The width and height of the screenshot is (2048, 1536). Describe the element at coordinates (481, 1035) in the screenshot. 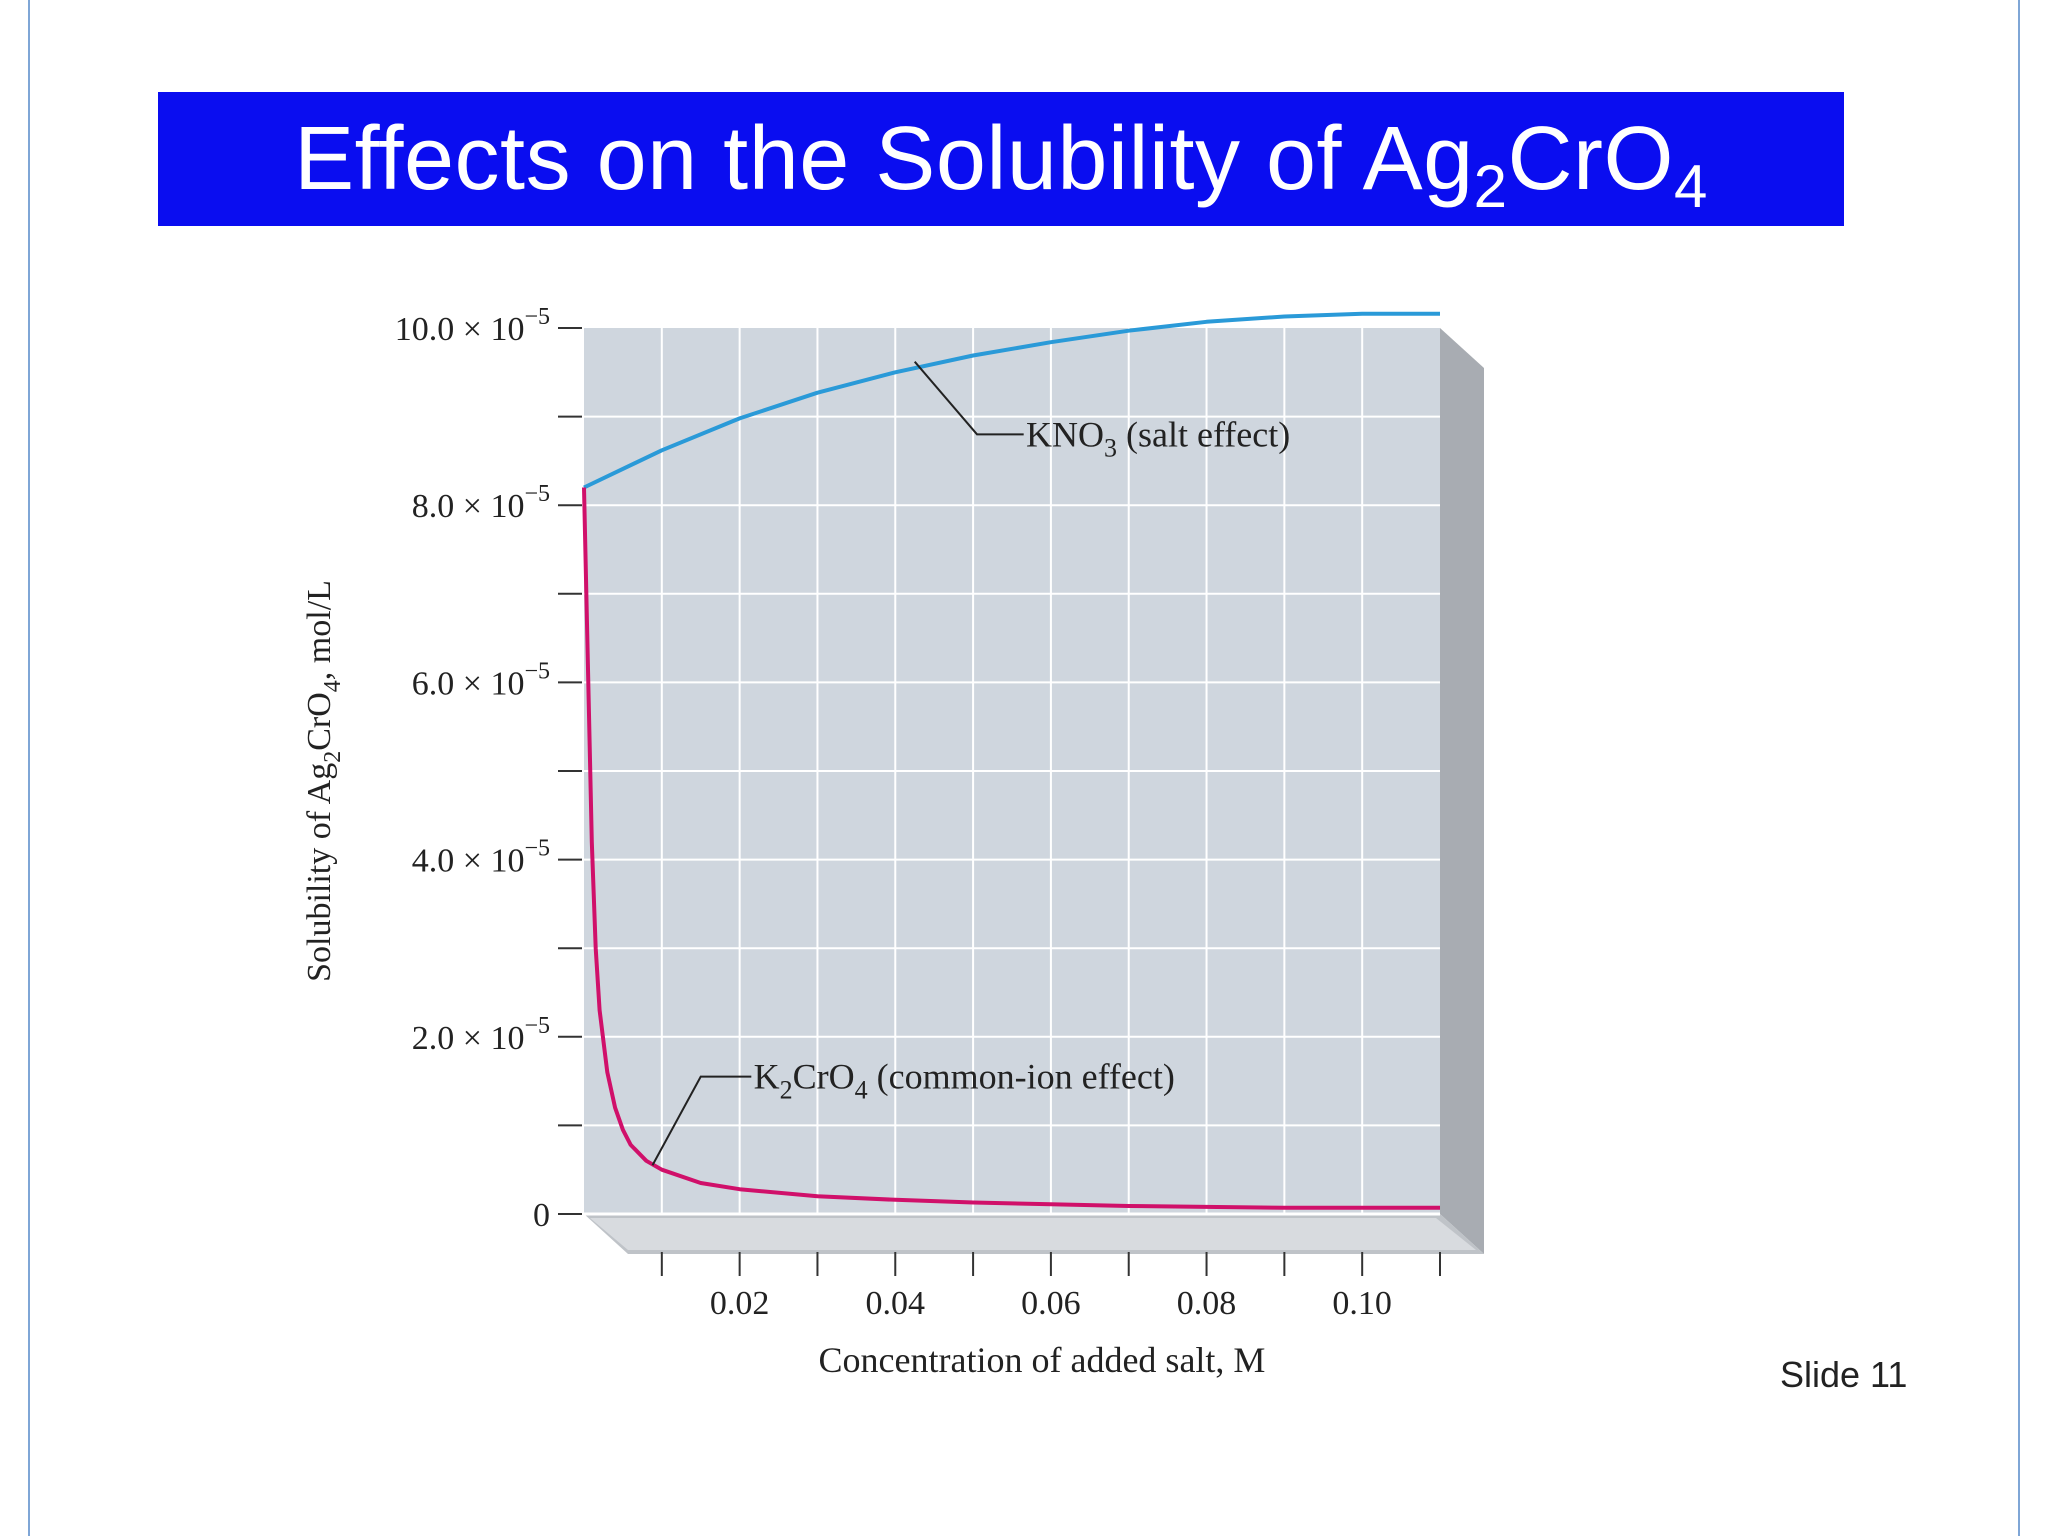

I see `y-tick-label: 2.0 × 10⁻⁵` at that location.